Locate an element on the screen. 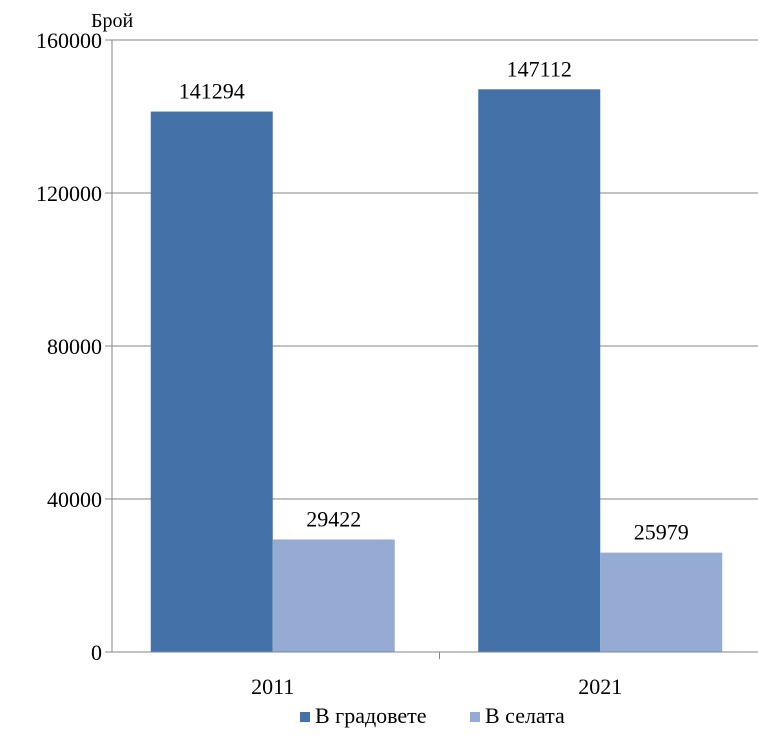 This screenshot has height=742, width=758. y-tick-label: 0 is located at coordinates (96, 652).